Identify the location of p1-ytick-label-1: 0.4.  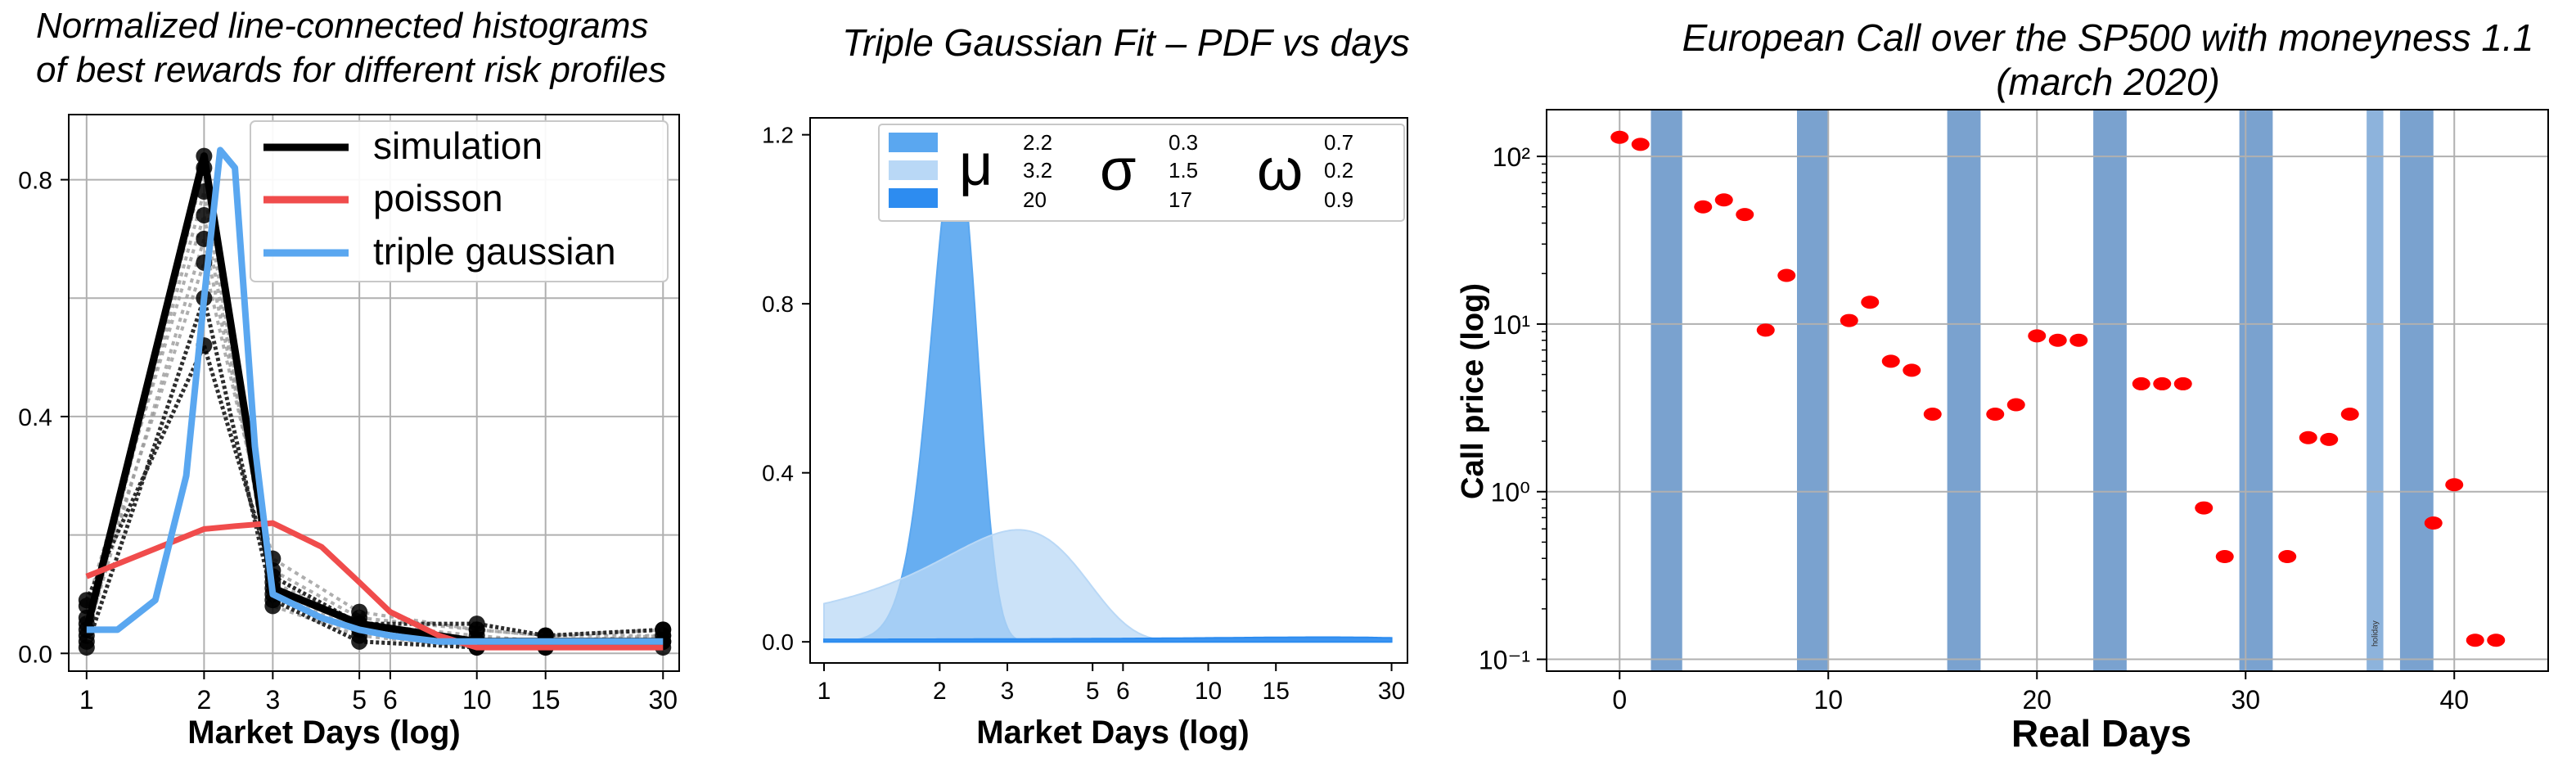
(35, 417).